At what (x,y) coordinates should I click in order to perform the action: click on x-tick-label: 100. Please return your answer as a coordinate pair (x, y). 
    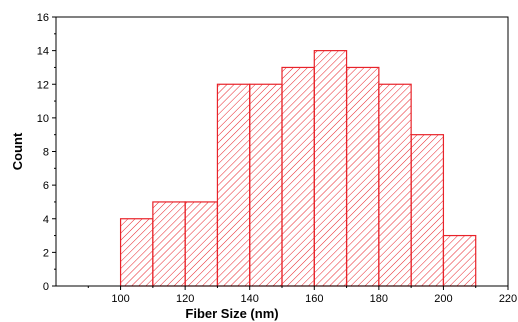
    Looking at the image, I should click on (120, 299).